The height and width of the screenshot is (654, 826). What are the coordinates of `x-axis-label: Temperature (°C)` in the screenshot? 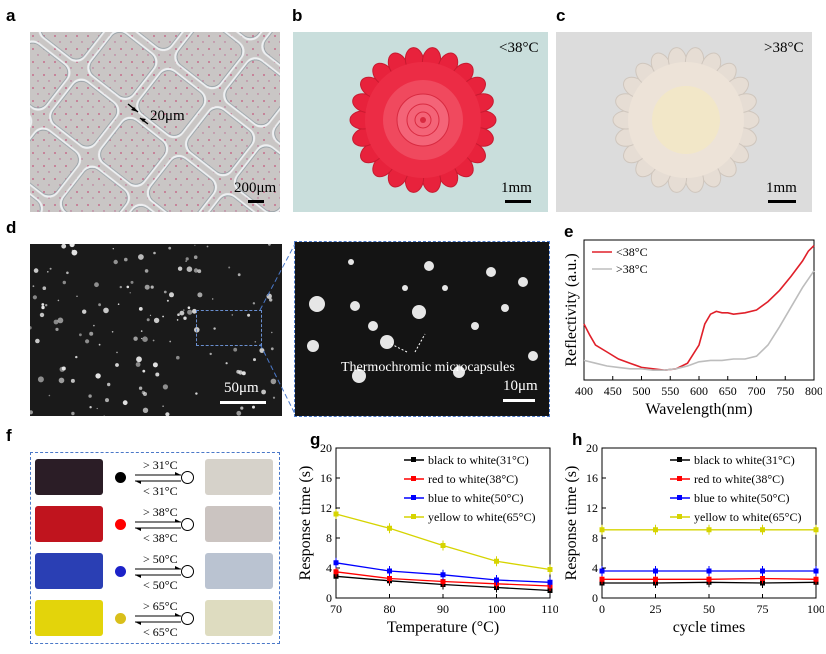 It's located at (443, 627).